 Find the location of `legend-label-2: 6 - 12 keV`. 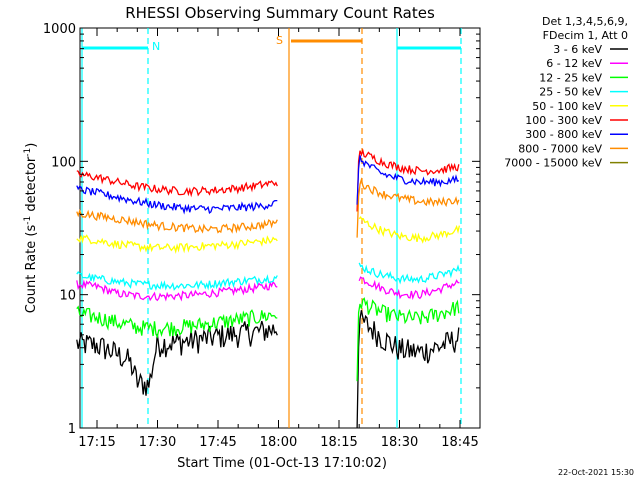

legend-label-2: 6 - 12 keV is located at coordinates (574, 63).